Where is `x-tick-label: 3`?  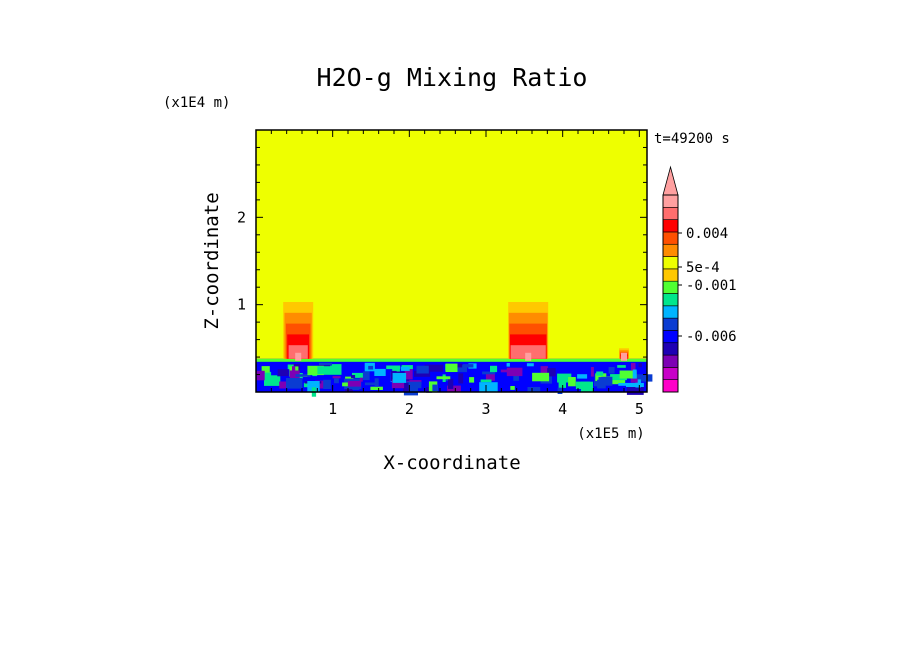
x-tick-label: 3 is located at coordinates (485, 409).